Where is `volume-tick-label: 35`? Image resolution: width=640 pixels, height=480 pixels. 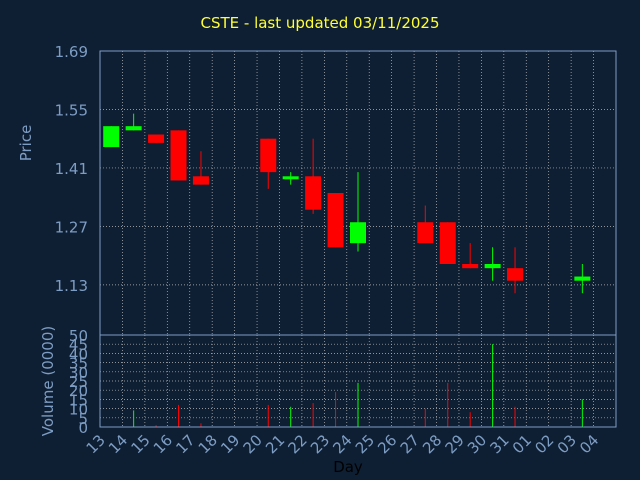 volume-tick-label: 35 is located at coordinates (78, 364).